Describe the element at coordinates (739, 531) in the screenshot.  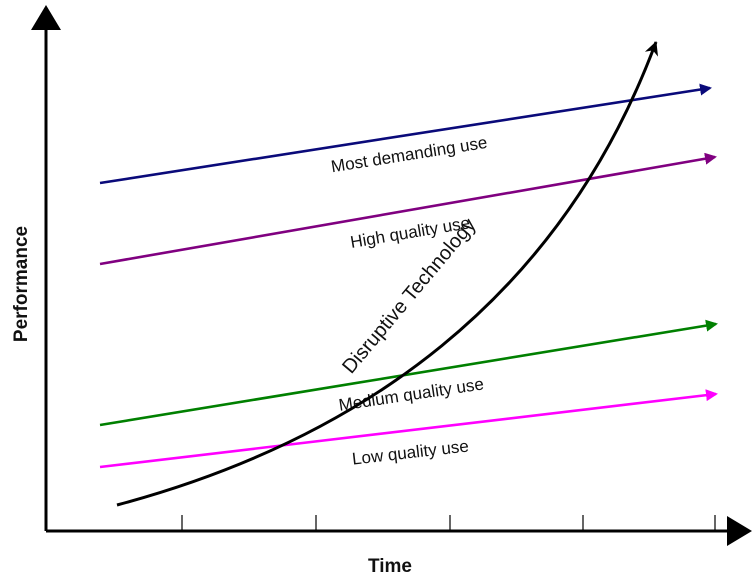
I see `x-axis-arrowhead` at that location.